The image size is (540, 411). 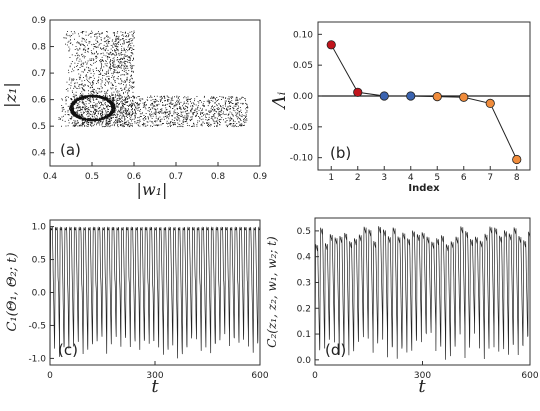 I want to click on x-tick-label: 0.6, so click(x=134, y=177).